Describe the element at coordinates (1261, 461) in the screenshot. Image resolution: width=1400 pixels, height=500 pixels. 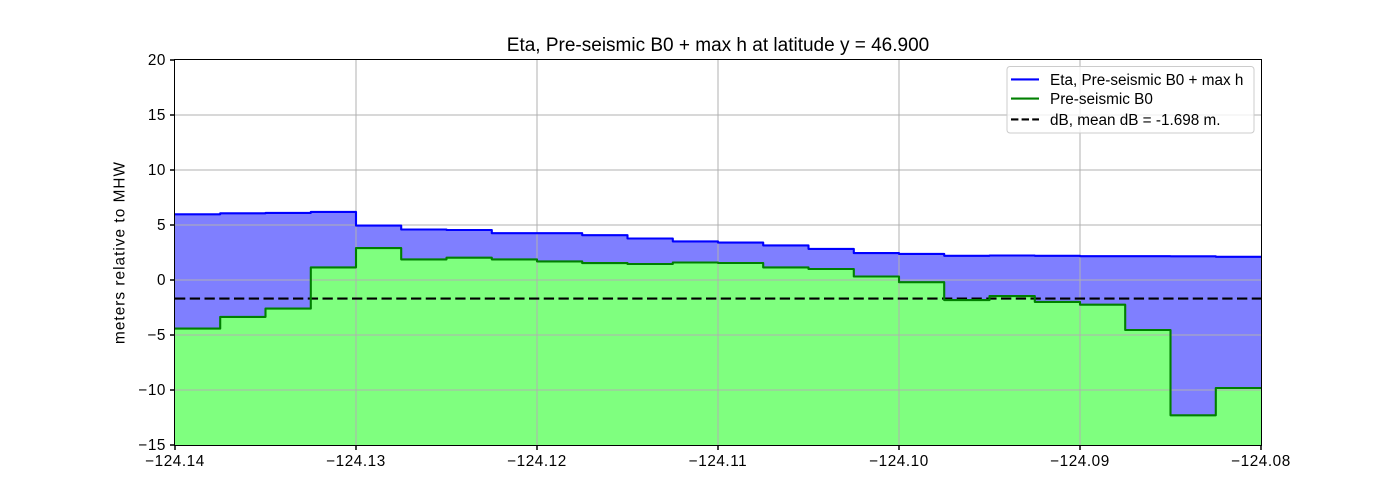
I see `svg-text: −124.08` at that location.